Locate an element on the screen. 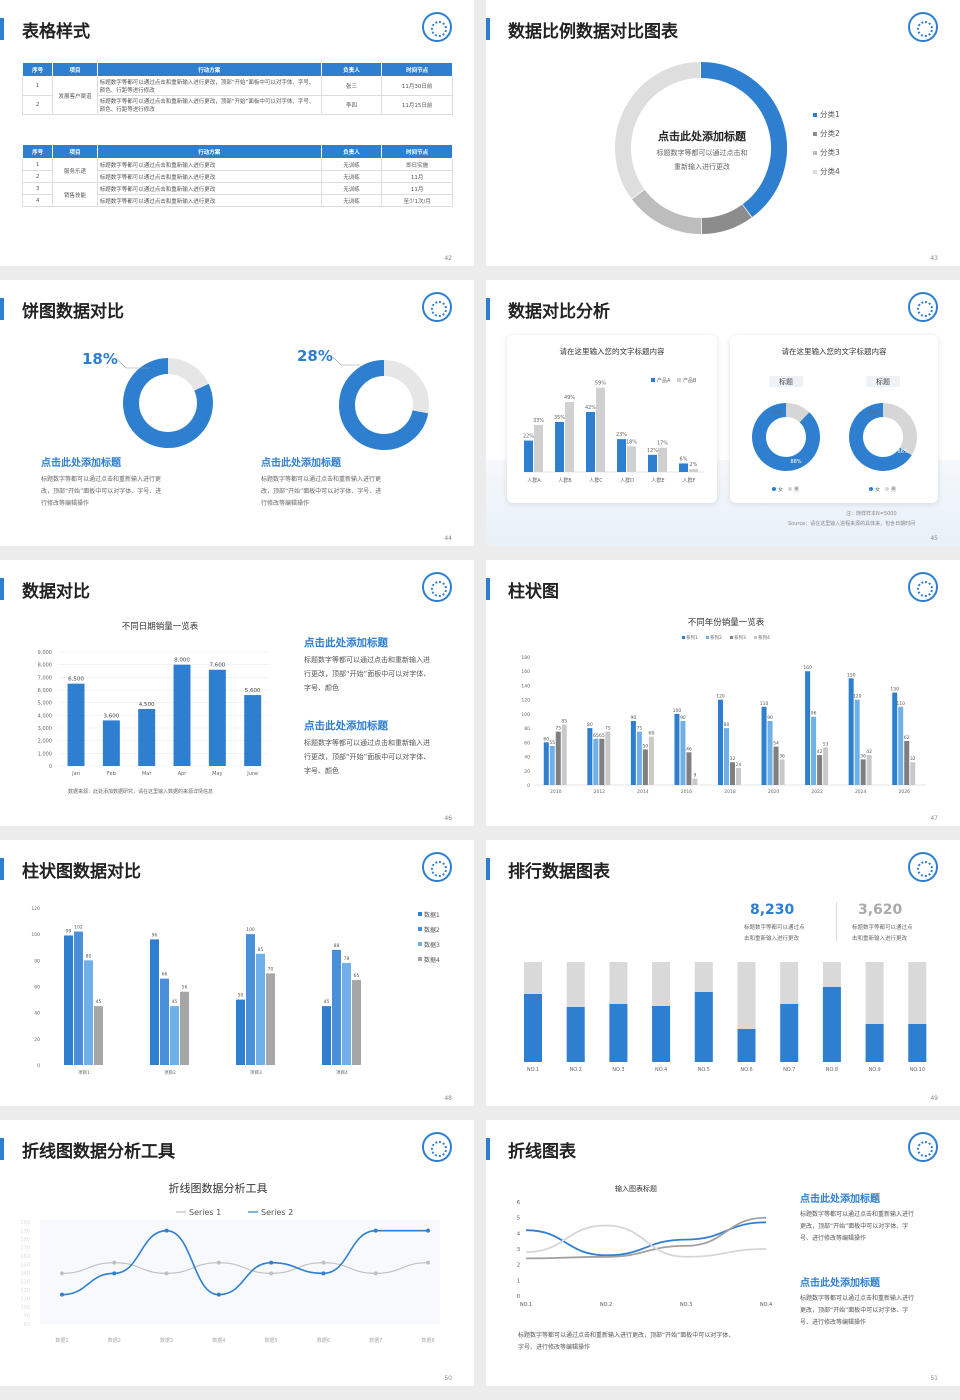 This screenshot has width=960, height=1400. source: 数据来源：此处添加数据研究，请在这里输入数据的来源详情信息 is located at coordinates (141, 792).